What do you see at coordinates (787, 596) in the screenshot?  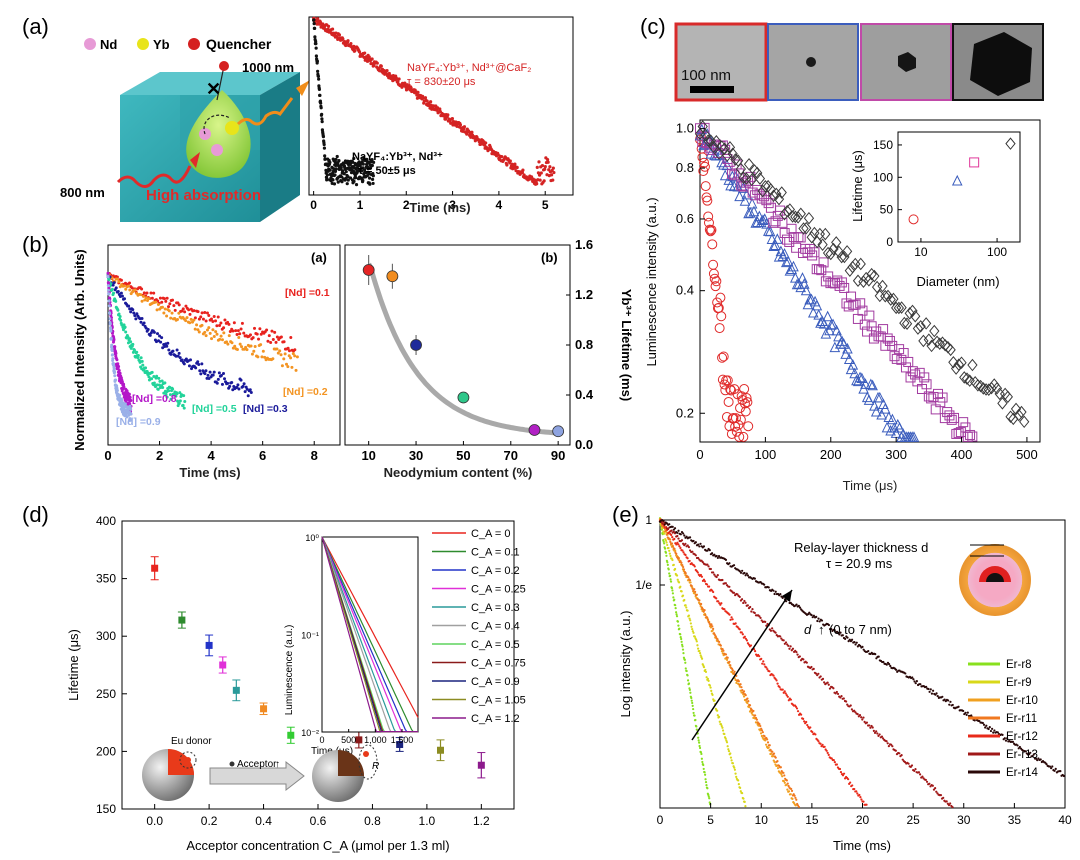 I see `trend-arrowhead` at bounding box center [787, 596].